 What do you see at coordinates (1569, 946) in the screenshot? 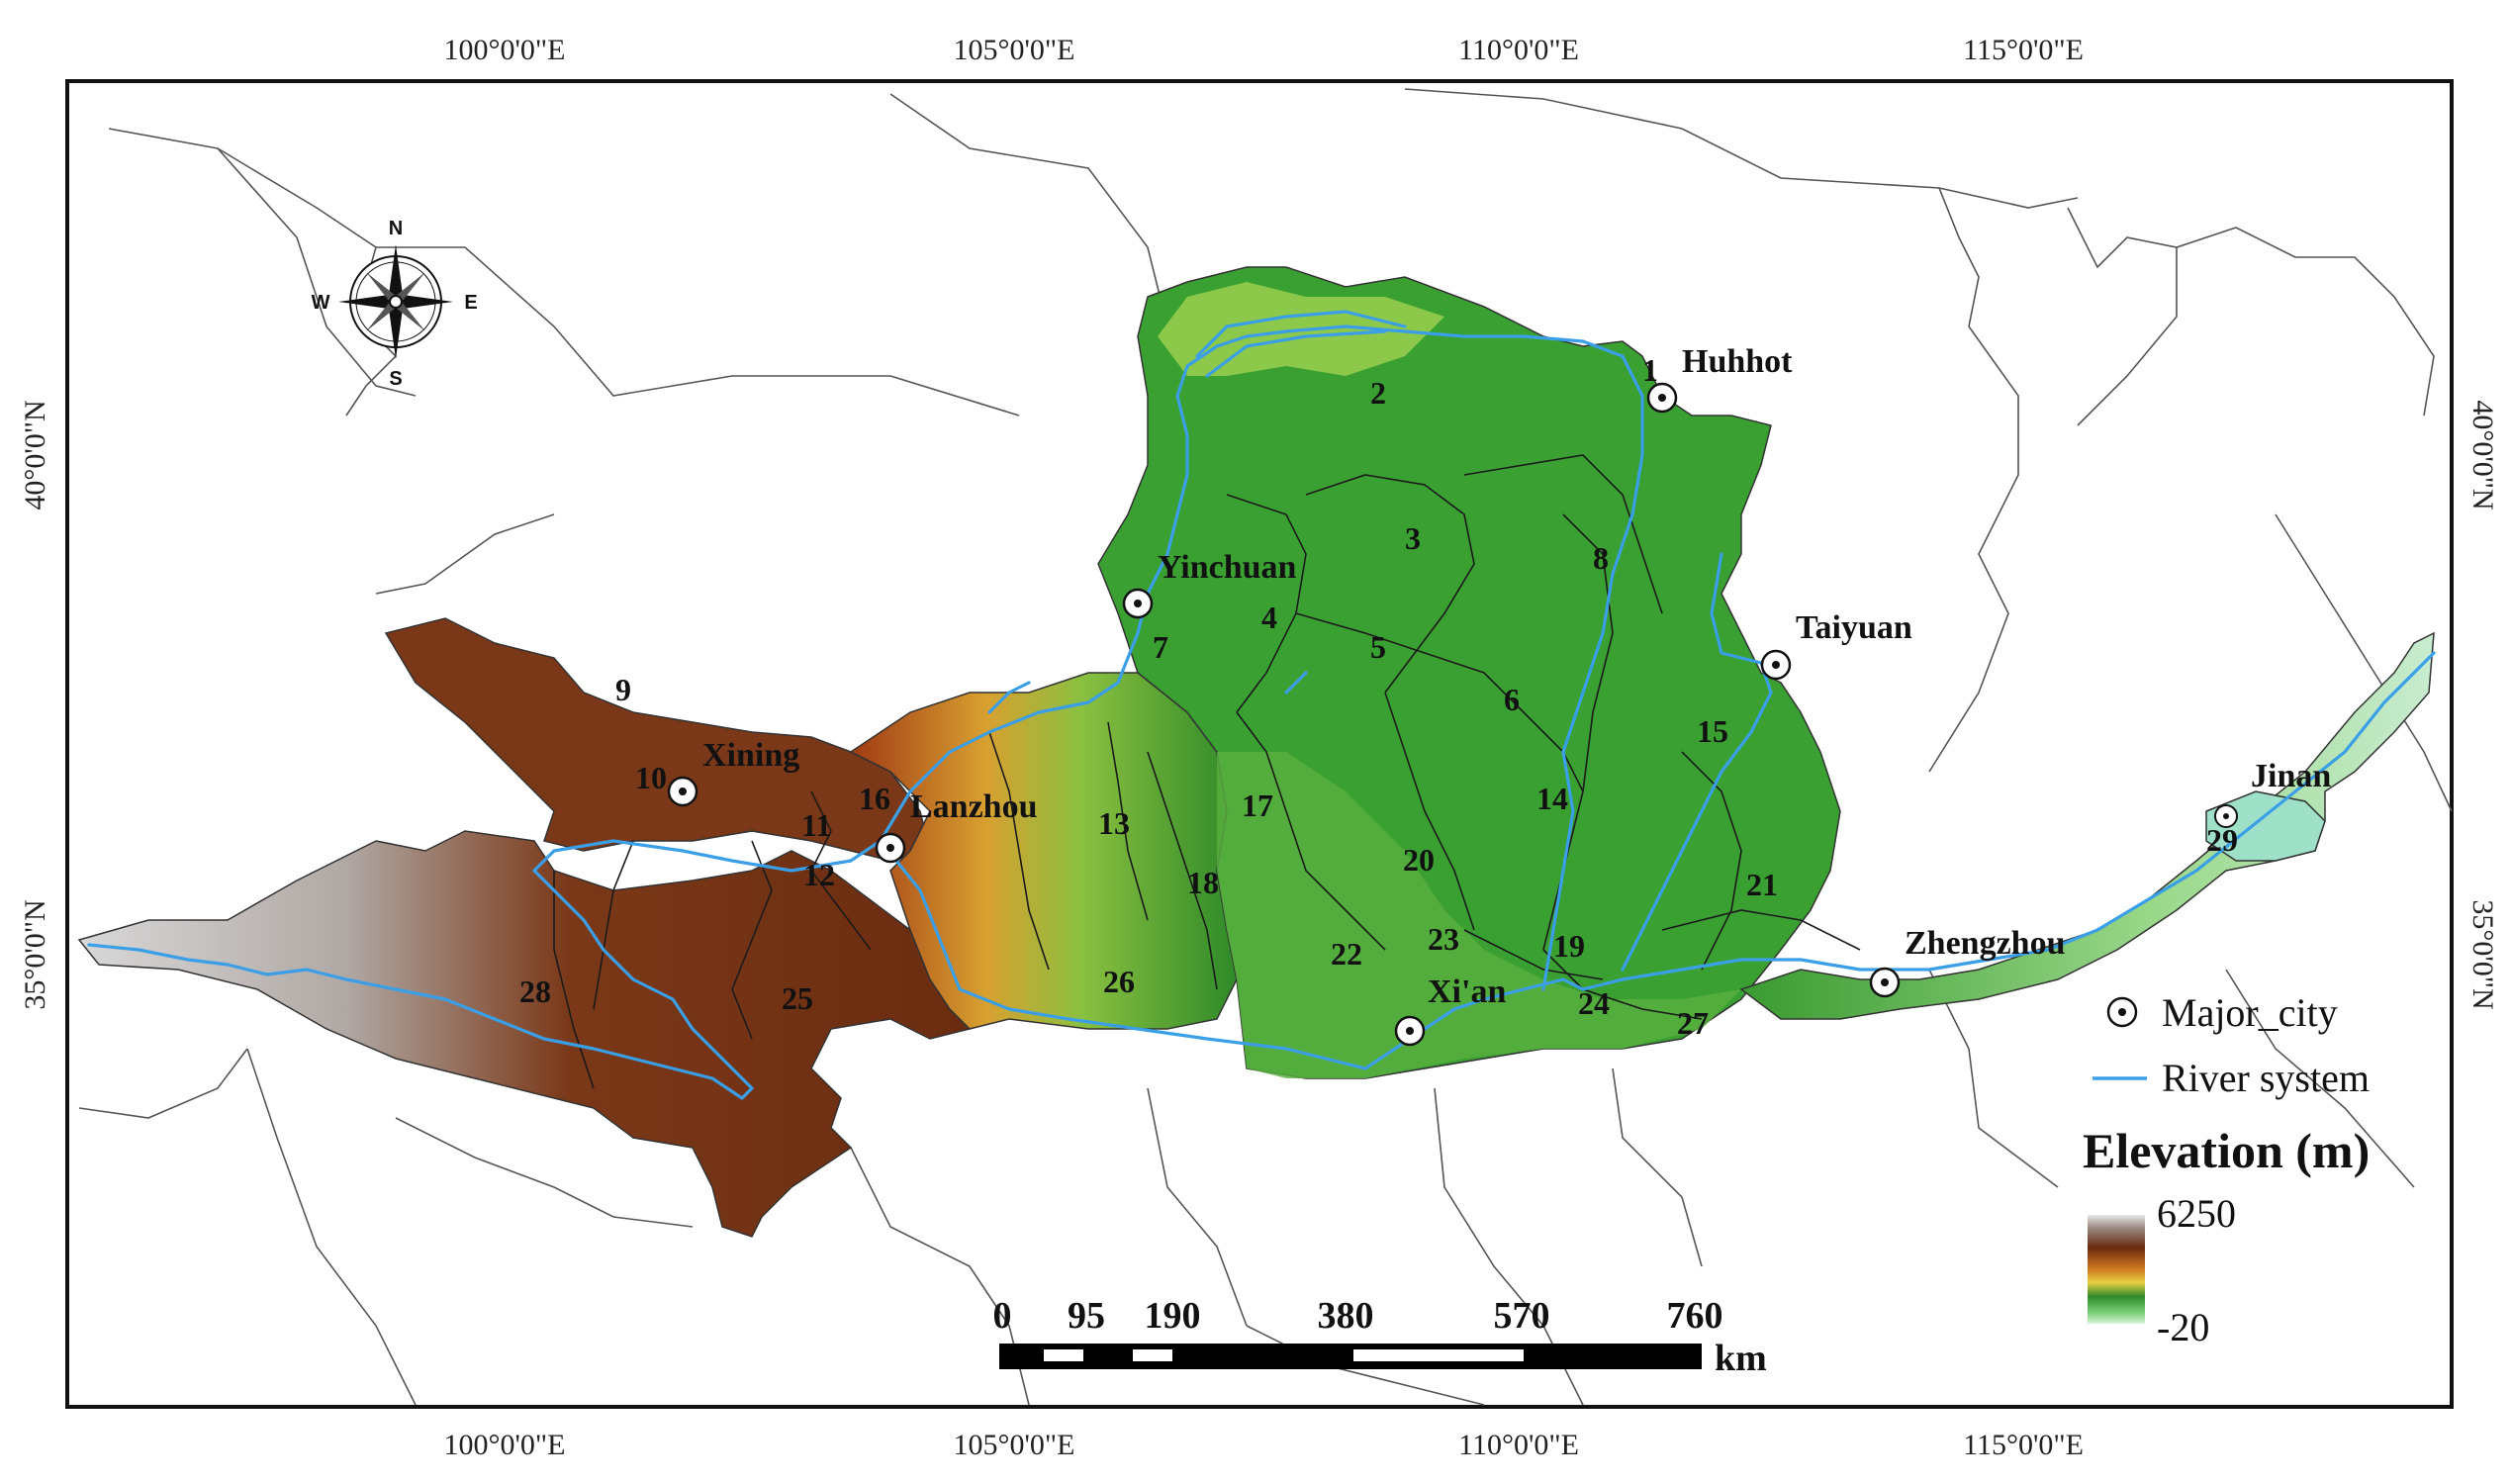
I see `subbasin-number: 19` at bounding box center [1569, 946].